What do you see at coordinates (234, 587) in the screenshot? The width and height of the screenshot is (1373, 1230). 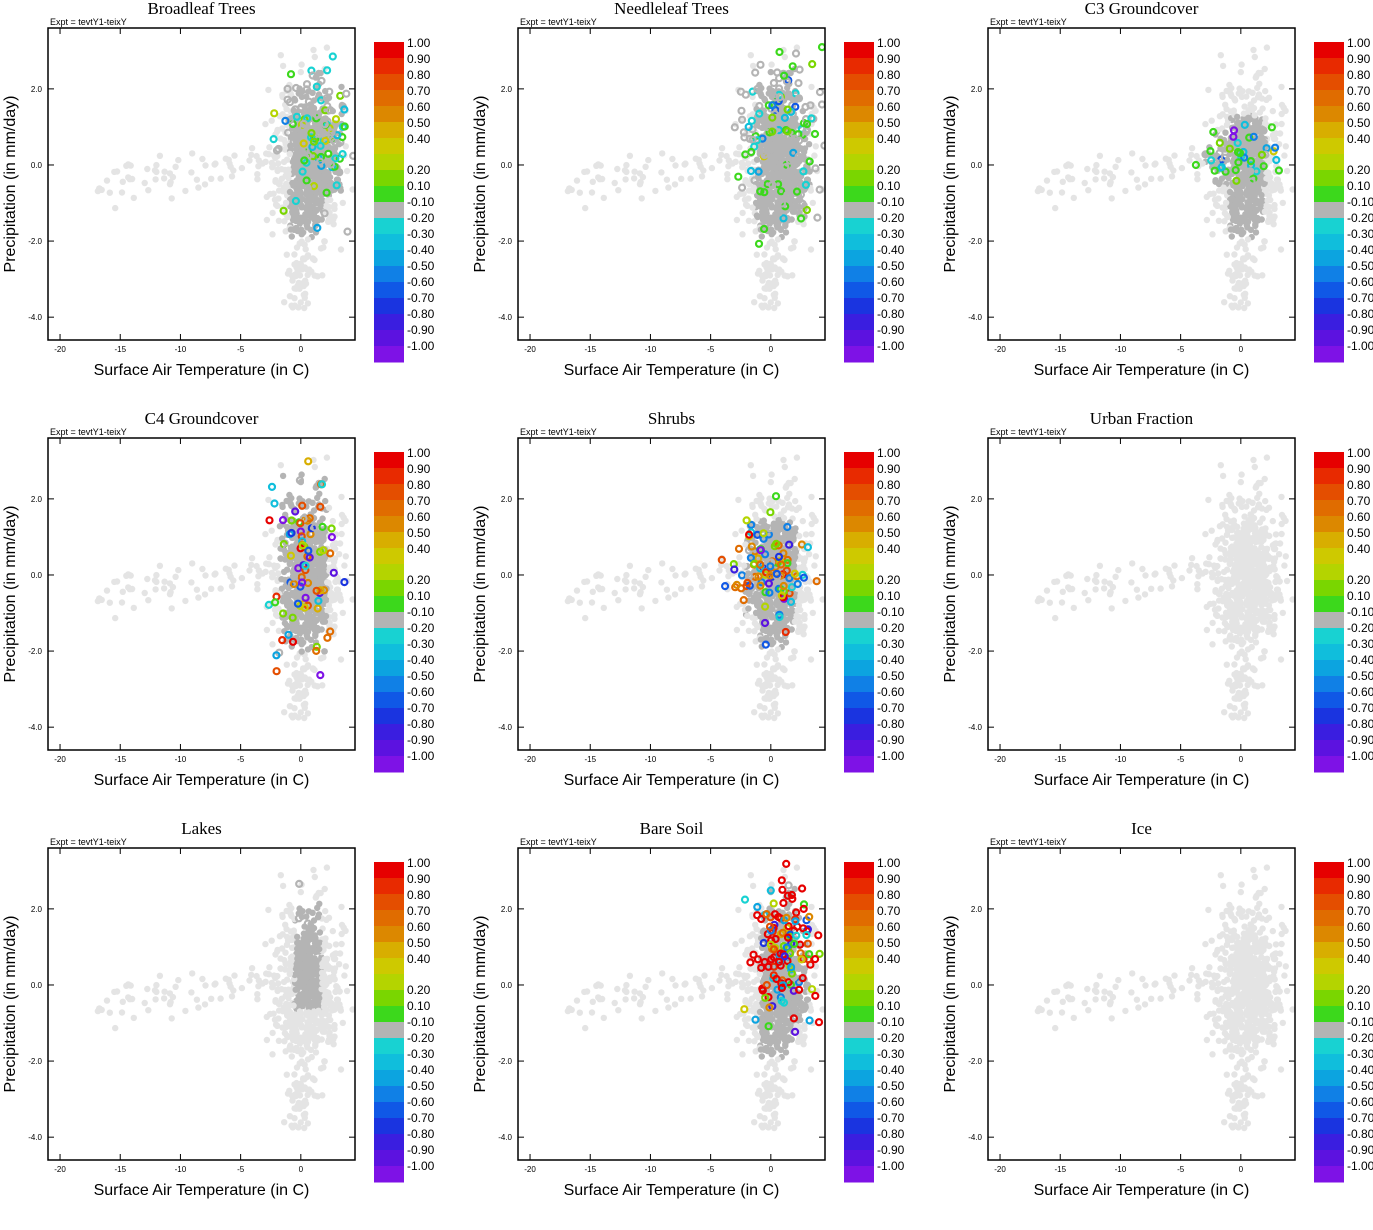 I see `scatter-points` at bounding box center [234, 587].